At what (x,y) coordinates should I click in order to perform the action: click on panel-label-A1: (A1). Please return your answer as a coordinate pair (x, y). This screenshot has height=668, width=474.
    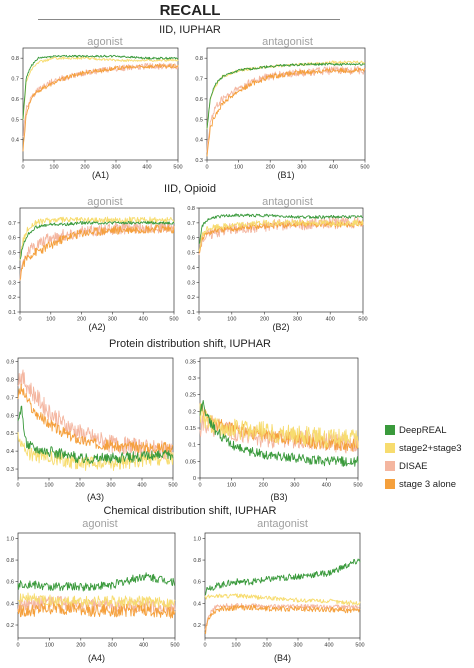
    Looking at the image, I should click on (100, 175).